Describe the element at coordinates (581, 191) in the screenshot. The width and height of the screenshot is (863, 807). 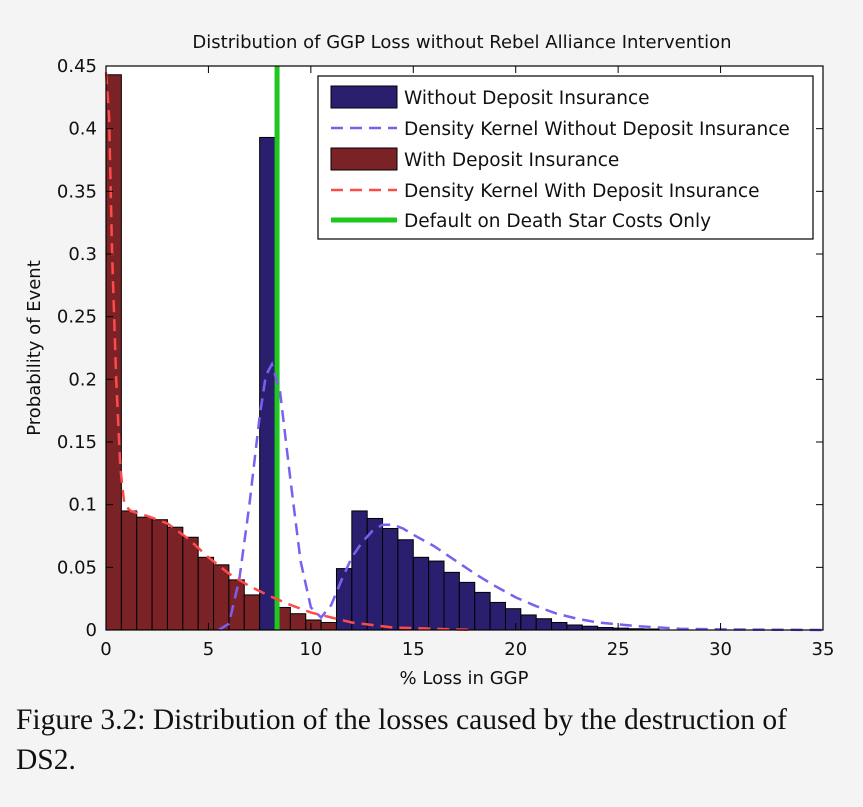
I see `legend-label: Density Kernel With Deposit Insurance` at that location.